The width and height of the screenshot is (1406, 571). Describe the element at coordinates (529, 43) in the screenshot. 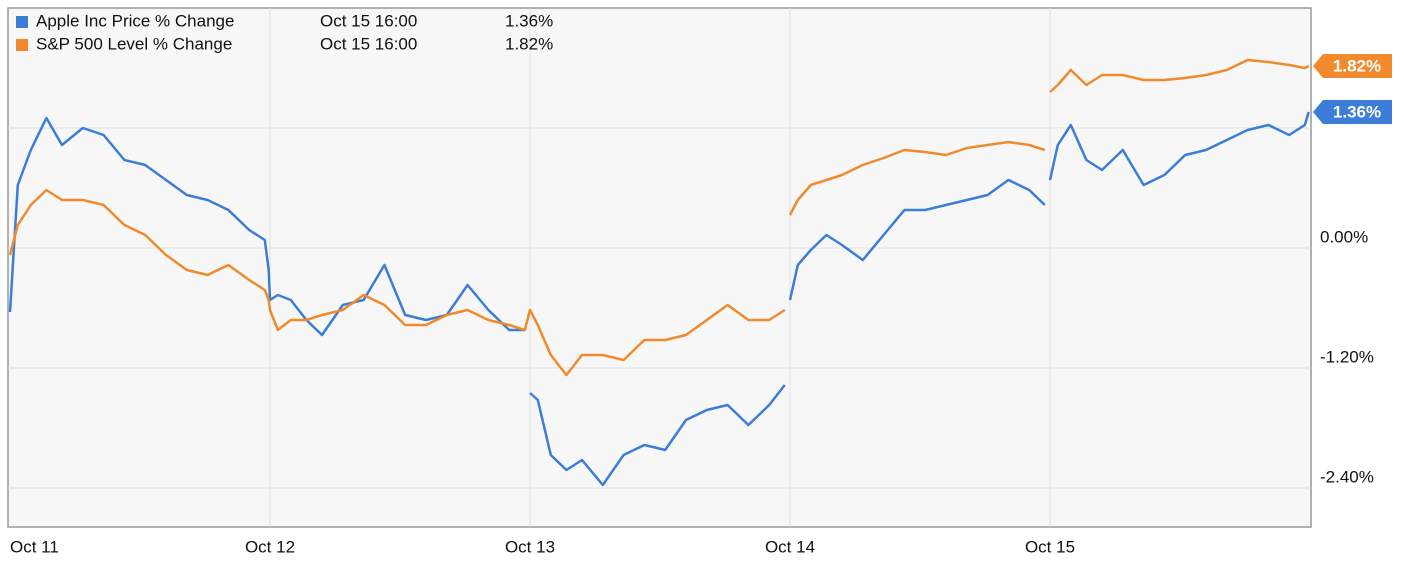

I see `legend-value: 1.82%` at that location.